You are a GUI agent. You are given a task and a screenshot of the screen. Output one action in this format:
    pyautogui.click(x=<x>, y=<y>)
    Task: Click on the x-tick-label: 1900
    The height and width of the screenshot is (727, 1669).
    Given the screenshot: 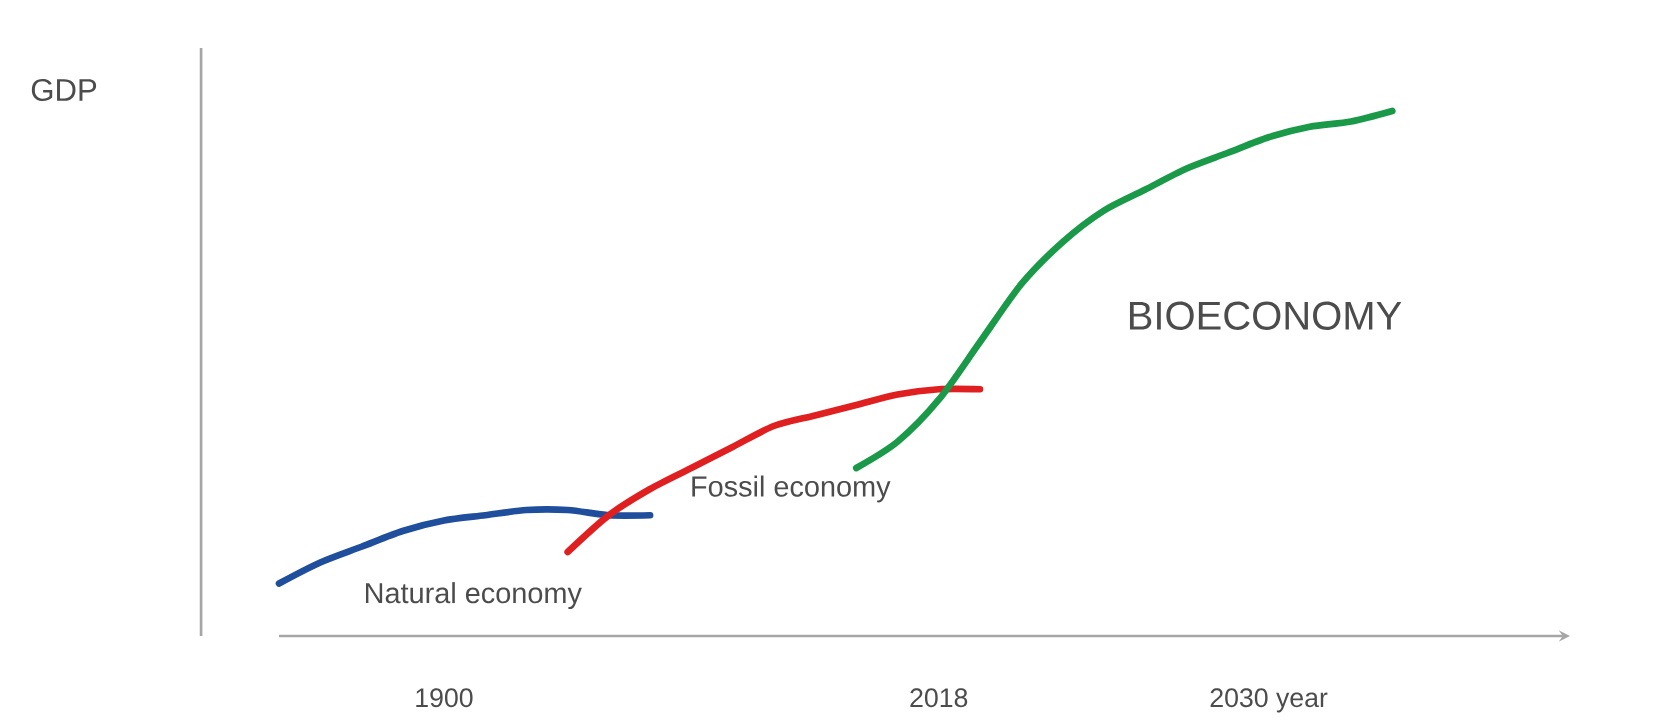 What is the action you would take?
    pyautogui.click(x=444, y=698)
    